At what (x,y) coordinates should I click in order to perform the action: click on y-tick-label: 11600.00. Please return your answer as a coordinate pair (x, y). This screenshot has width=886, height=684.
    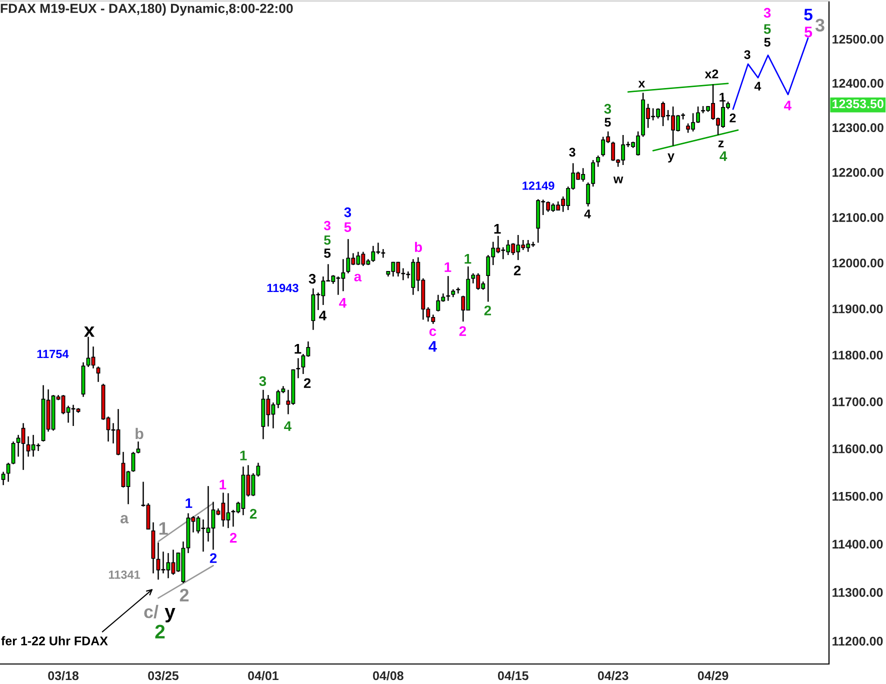
    Looking at the image, I should click on (857, 449).